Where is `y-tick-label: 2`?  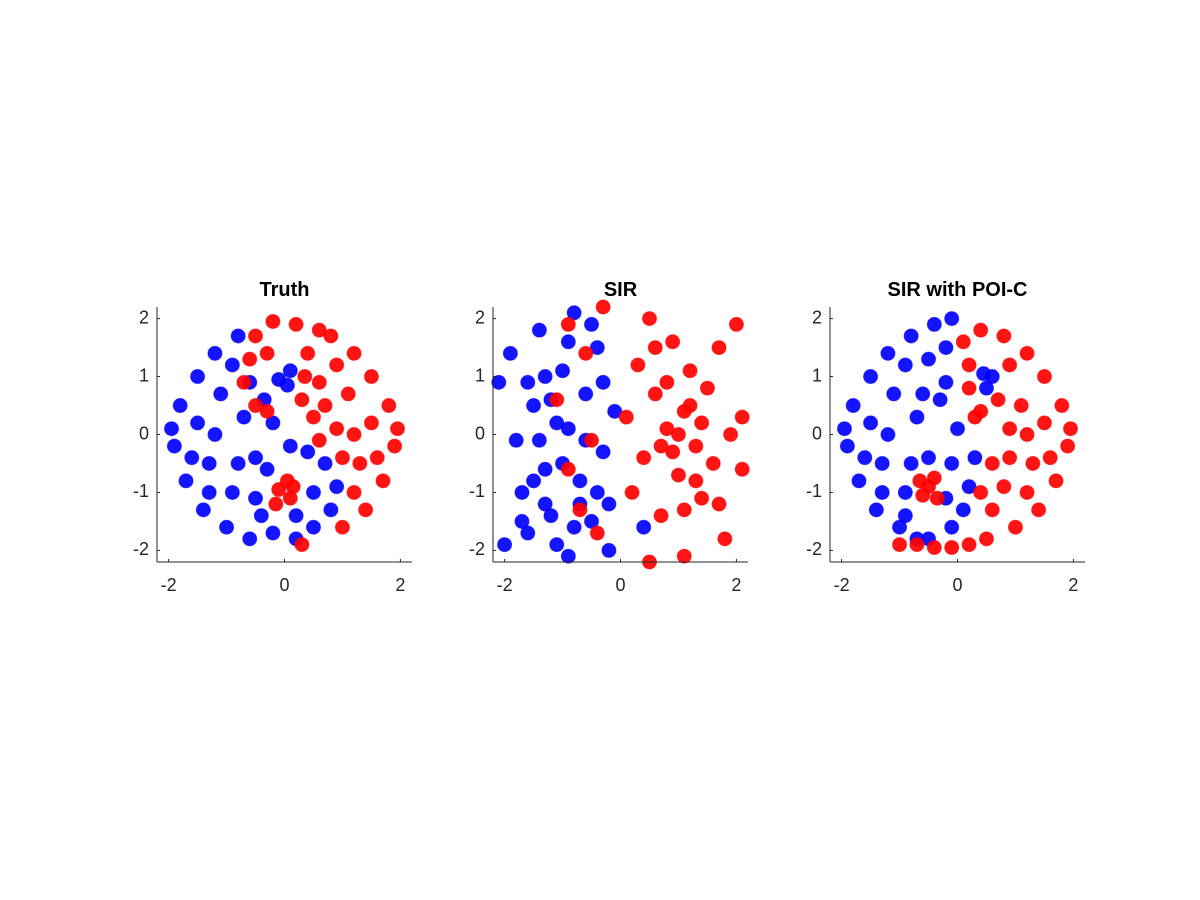
y-tick-label: 2 is located at coordinates (480, 317).